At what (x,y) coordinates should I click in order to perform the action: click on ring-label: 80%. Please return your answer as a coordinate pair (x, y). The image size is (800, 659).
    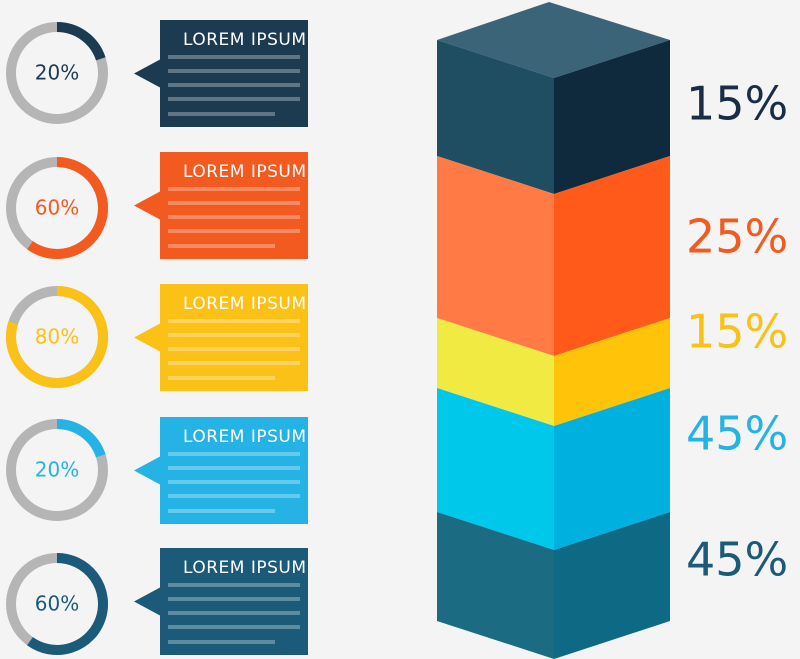
    Looking at the image, I should click on (57, 337).